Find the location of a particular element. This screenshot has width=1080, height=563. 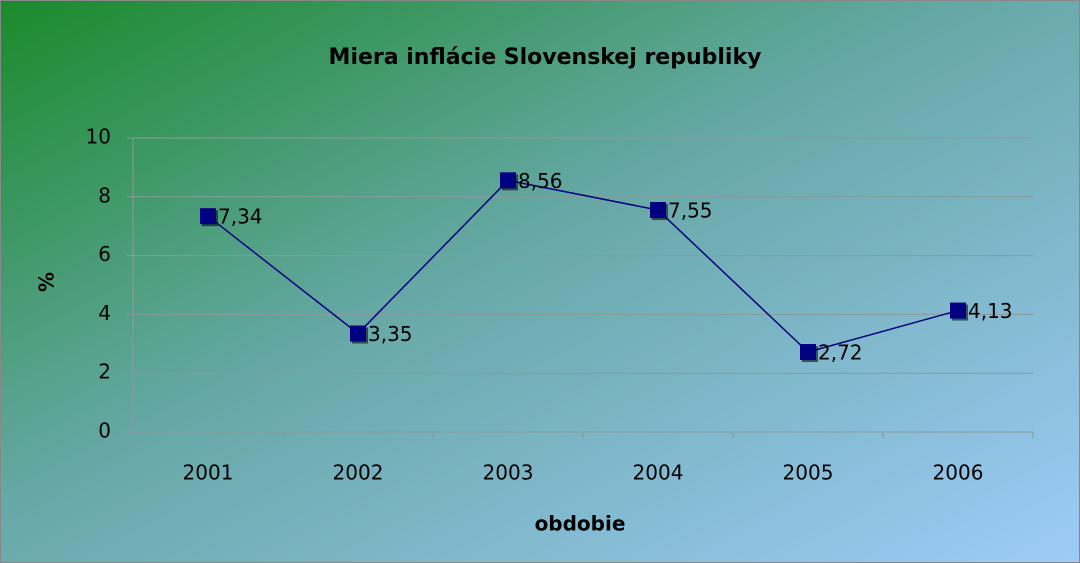

x-tick-label: 2006 is located at coordinates (958, 473).